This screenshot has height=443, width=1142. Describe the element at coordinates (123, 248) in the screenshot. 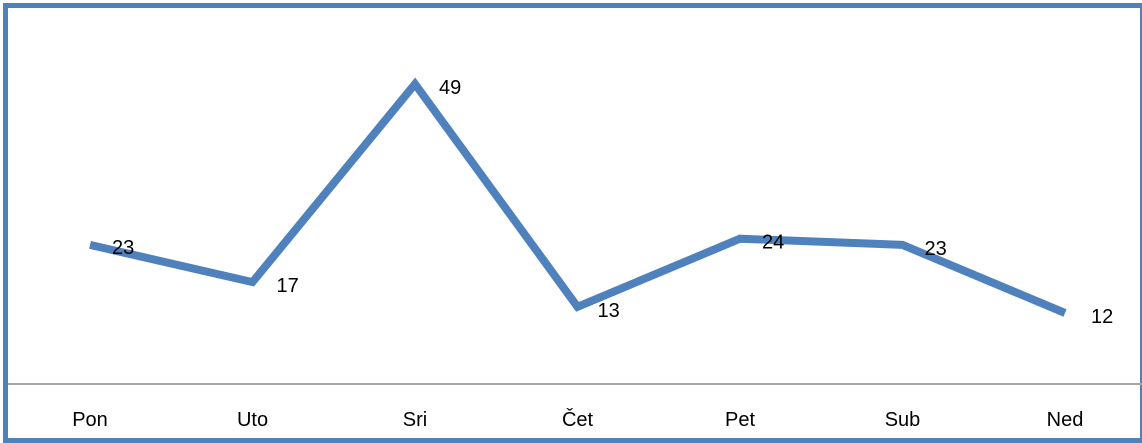

I see `data-label-0: 23` at that location.